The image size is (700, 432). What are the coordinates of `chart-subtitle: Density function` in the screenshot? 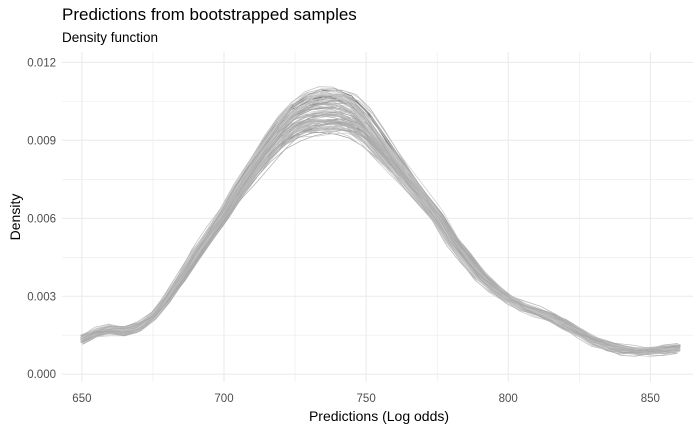 It's located at (110, 37).